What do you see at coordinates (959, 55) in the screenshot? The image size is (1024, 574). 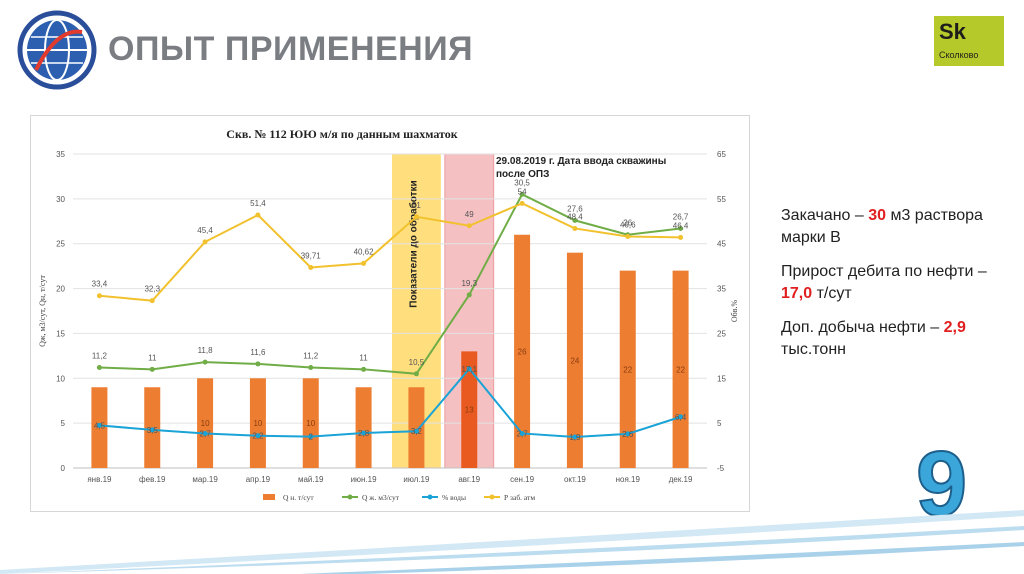 I see `skolkovo-name: Сколково` at bounding box center [959, 55].